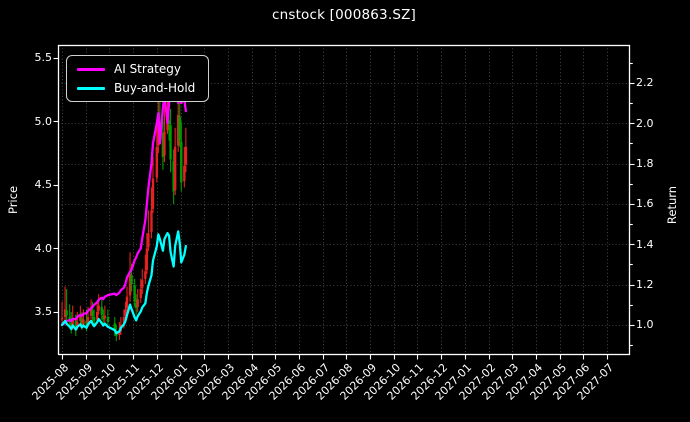 The image size is (690, 422). I want to click on return-tick-label: 1.8, so click(645, 164).